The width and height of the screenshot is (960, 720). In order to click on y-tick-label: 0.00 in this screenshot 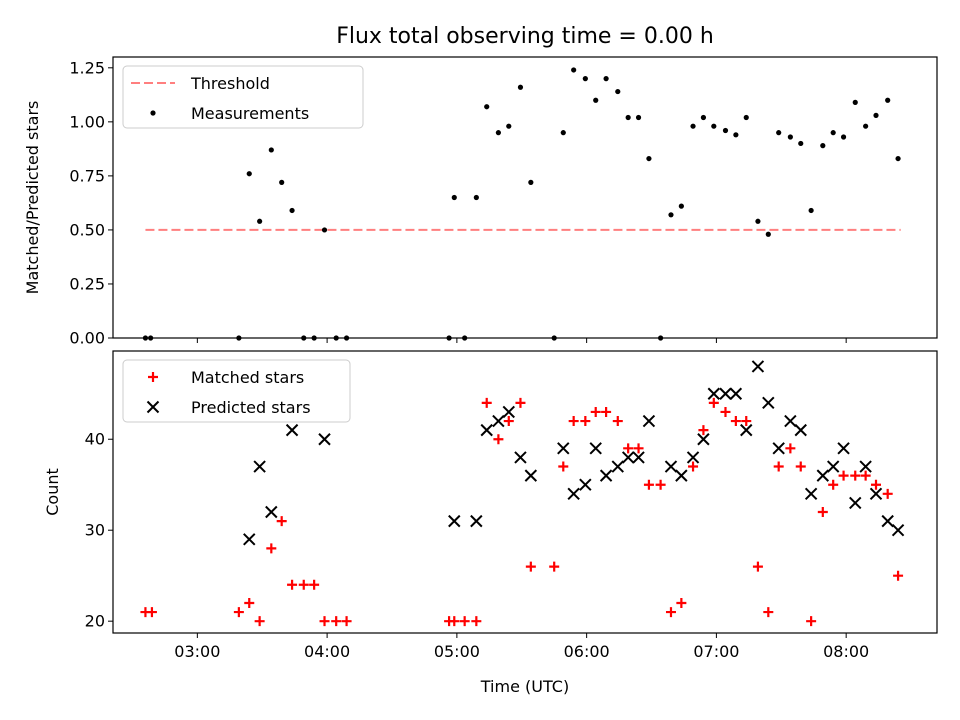, I will do `click(87, 338)`.